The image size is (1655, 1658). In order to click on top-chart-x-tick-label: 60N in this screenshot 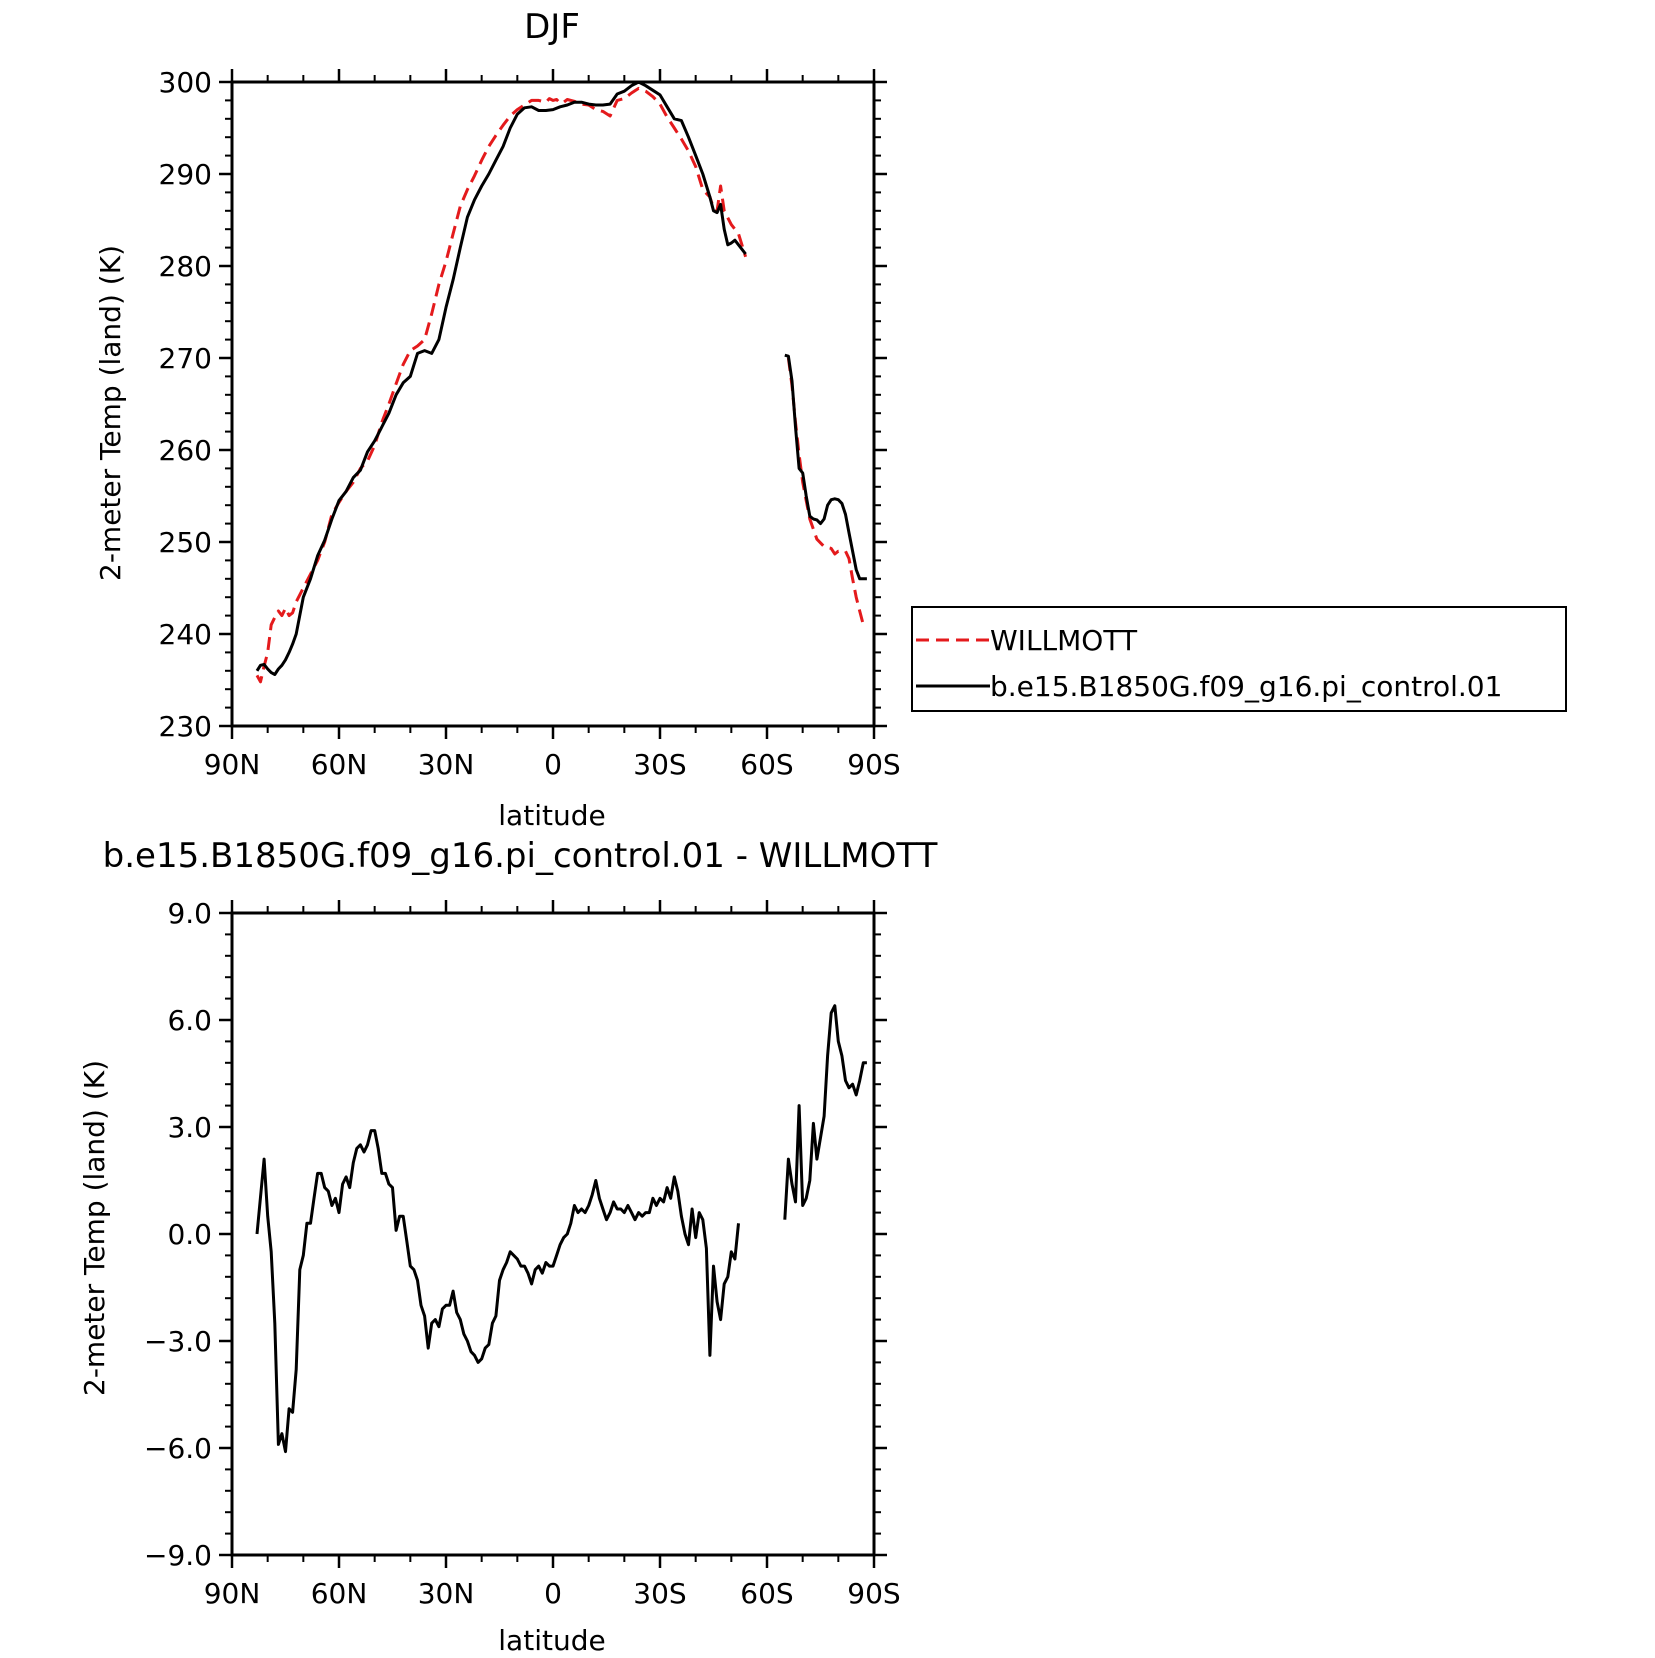, I will do `click(339, 764)`.